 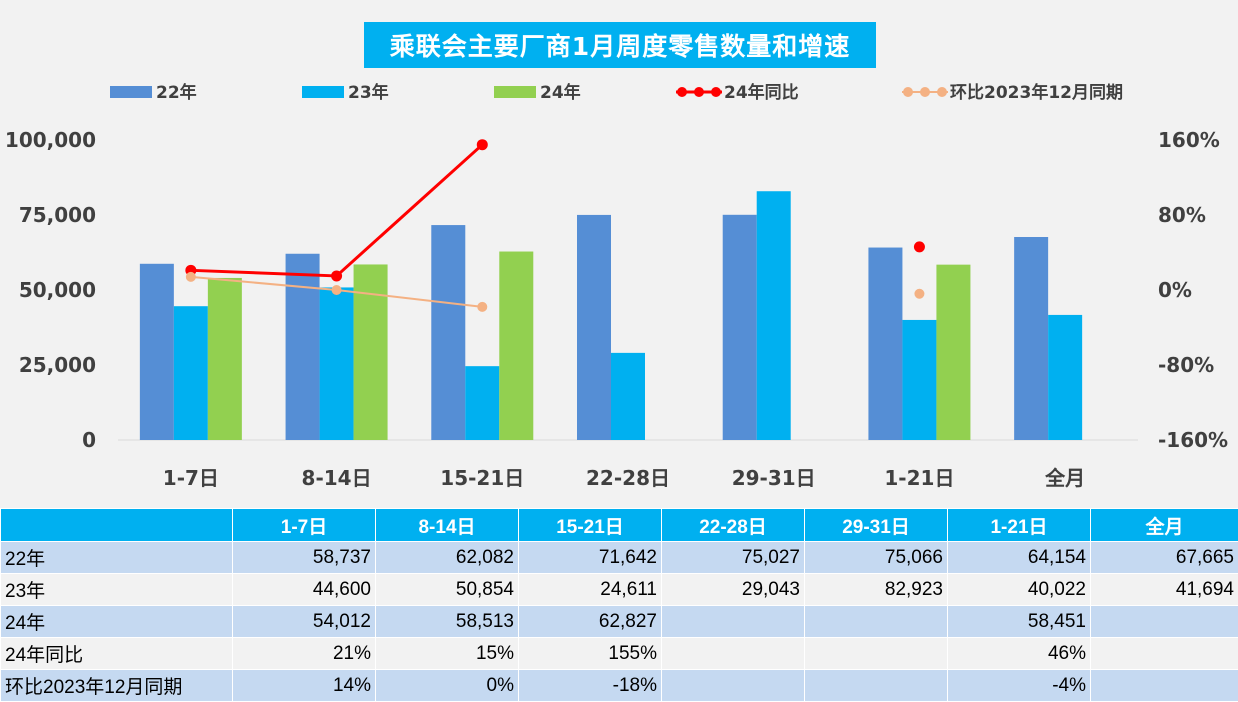 What do you see at coordinates (1064, 478) in the screenshot?
I see `x-tick-label: 全月` at bounding box center [1064, 478].